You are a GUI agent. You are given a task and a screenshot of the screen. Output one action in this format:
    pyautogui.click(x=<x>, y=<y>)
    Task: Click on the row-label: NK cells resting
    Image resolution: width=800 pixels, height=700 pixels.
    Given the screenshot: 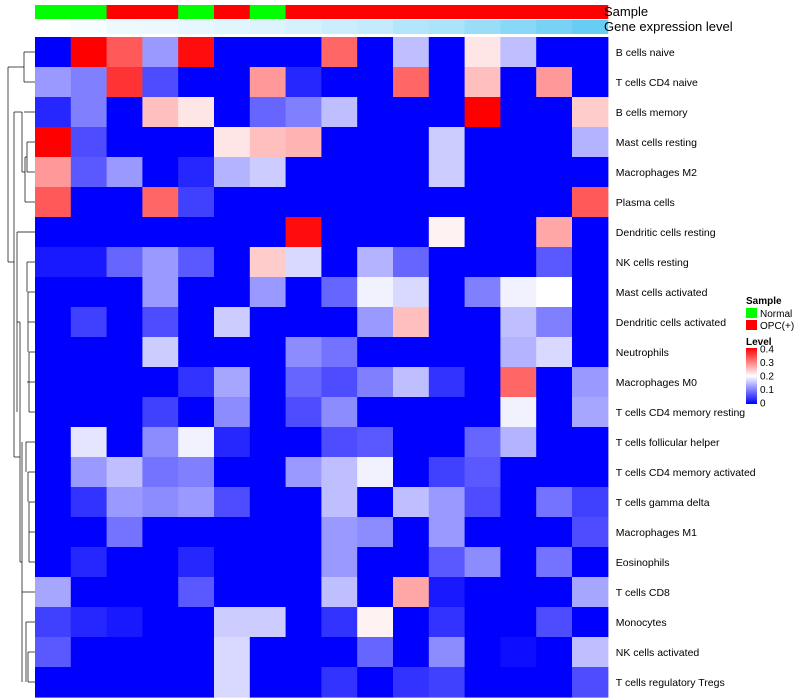 What is the action you would take?
    pyautogui.click(x=652, y=263)
    